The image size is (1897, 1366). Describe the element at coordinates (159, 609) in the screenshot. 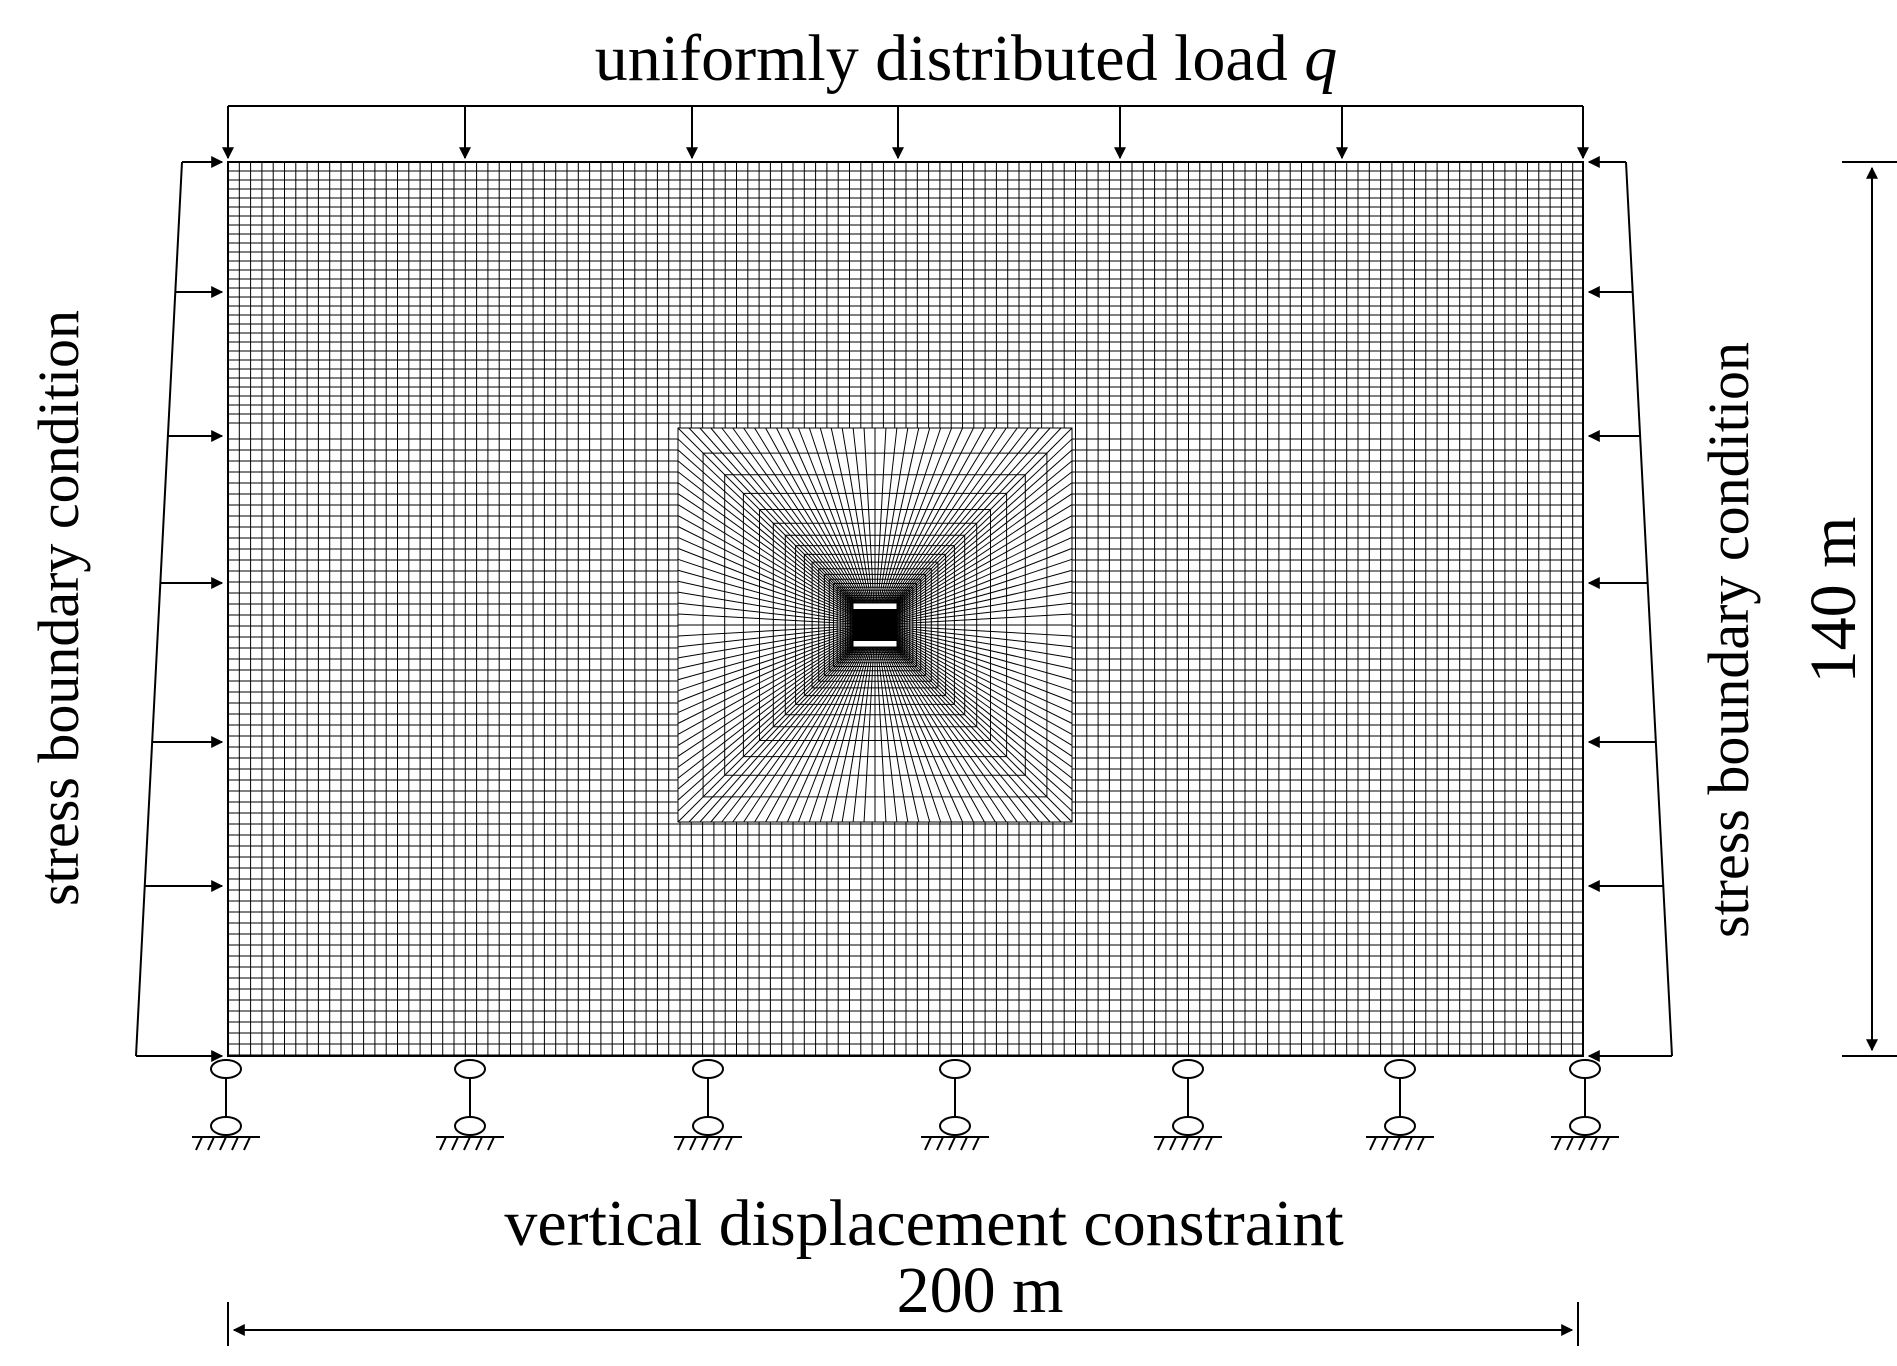

I see `left-stress-profile` at that location.